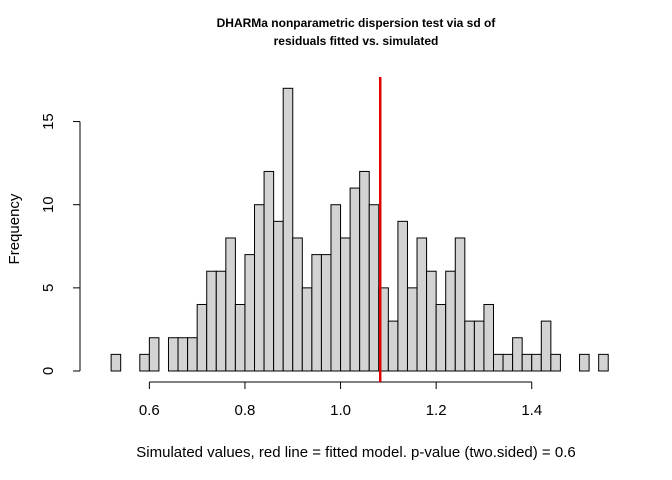 This screenshot has width=672, height=480. I want to click on x-tick-label: 0.8, so click(245, 410).